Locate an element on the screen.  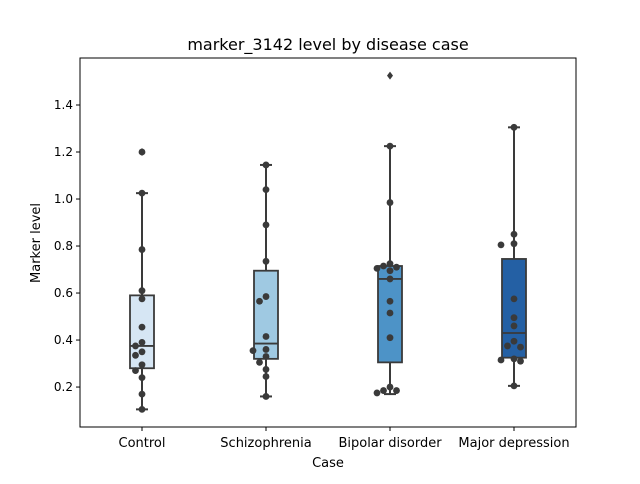
y-tick-label: 1.2 is located at coordinates (63, 152).